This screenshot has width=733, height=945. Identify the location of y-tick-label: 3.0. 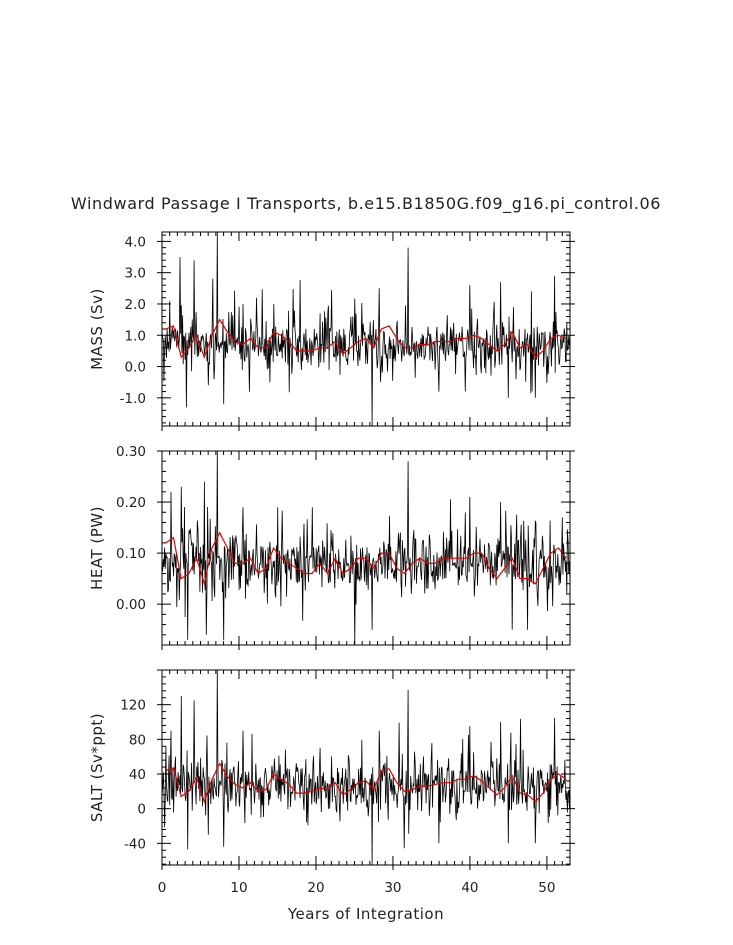
(135, 274).